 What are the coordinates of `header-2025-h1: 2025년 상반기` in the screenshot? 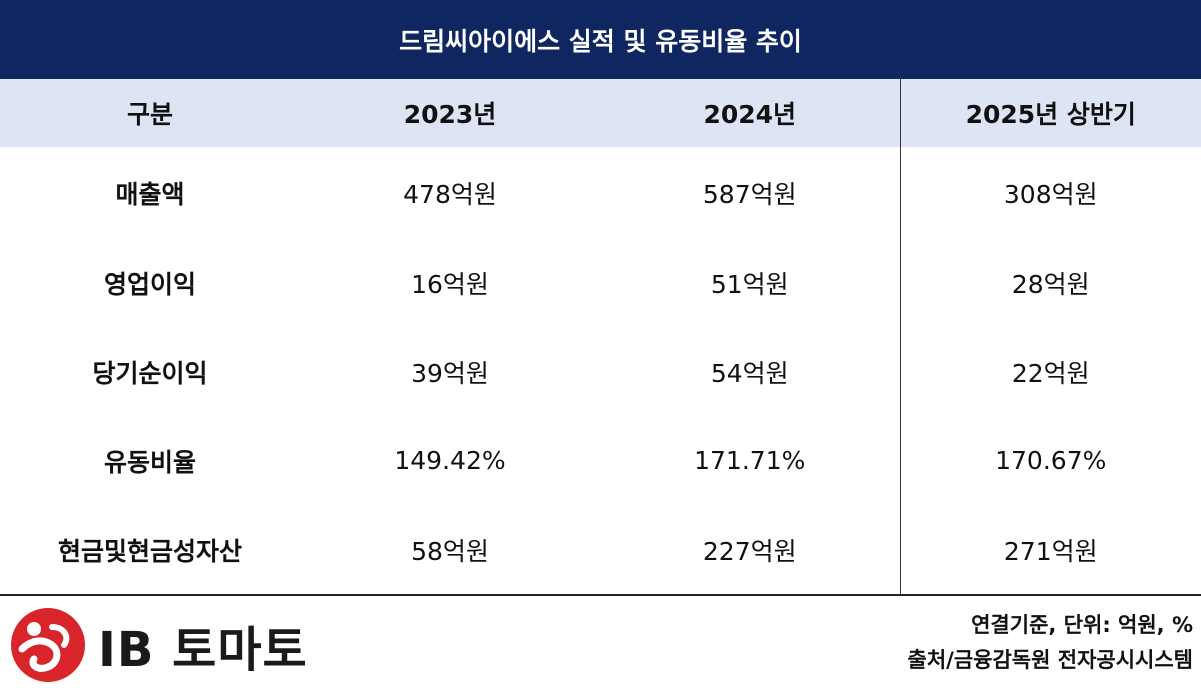 It's located at (1050, 113).